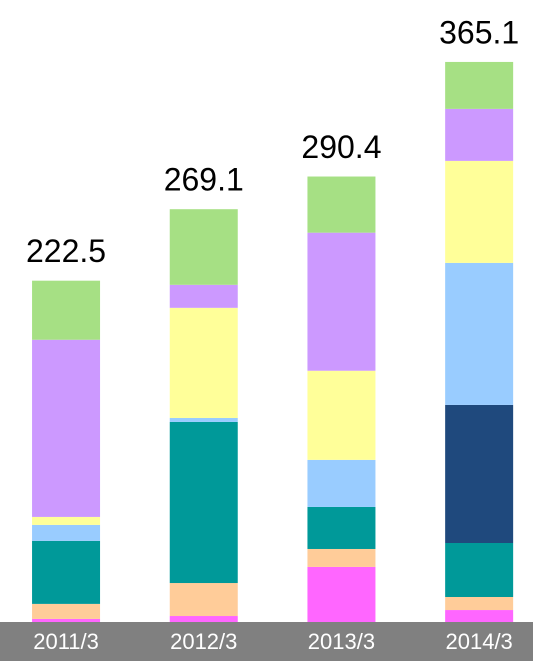 This screenshot has width=533, height=661. I want to click on category-band, so click(266, 641).